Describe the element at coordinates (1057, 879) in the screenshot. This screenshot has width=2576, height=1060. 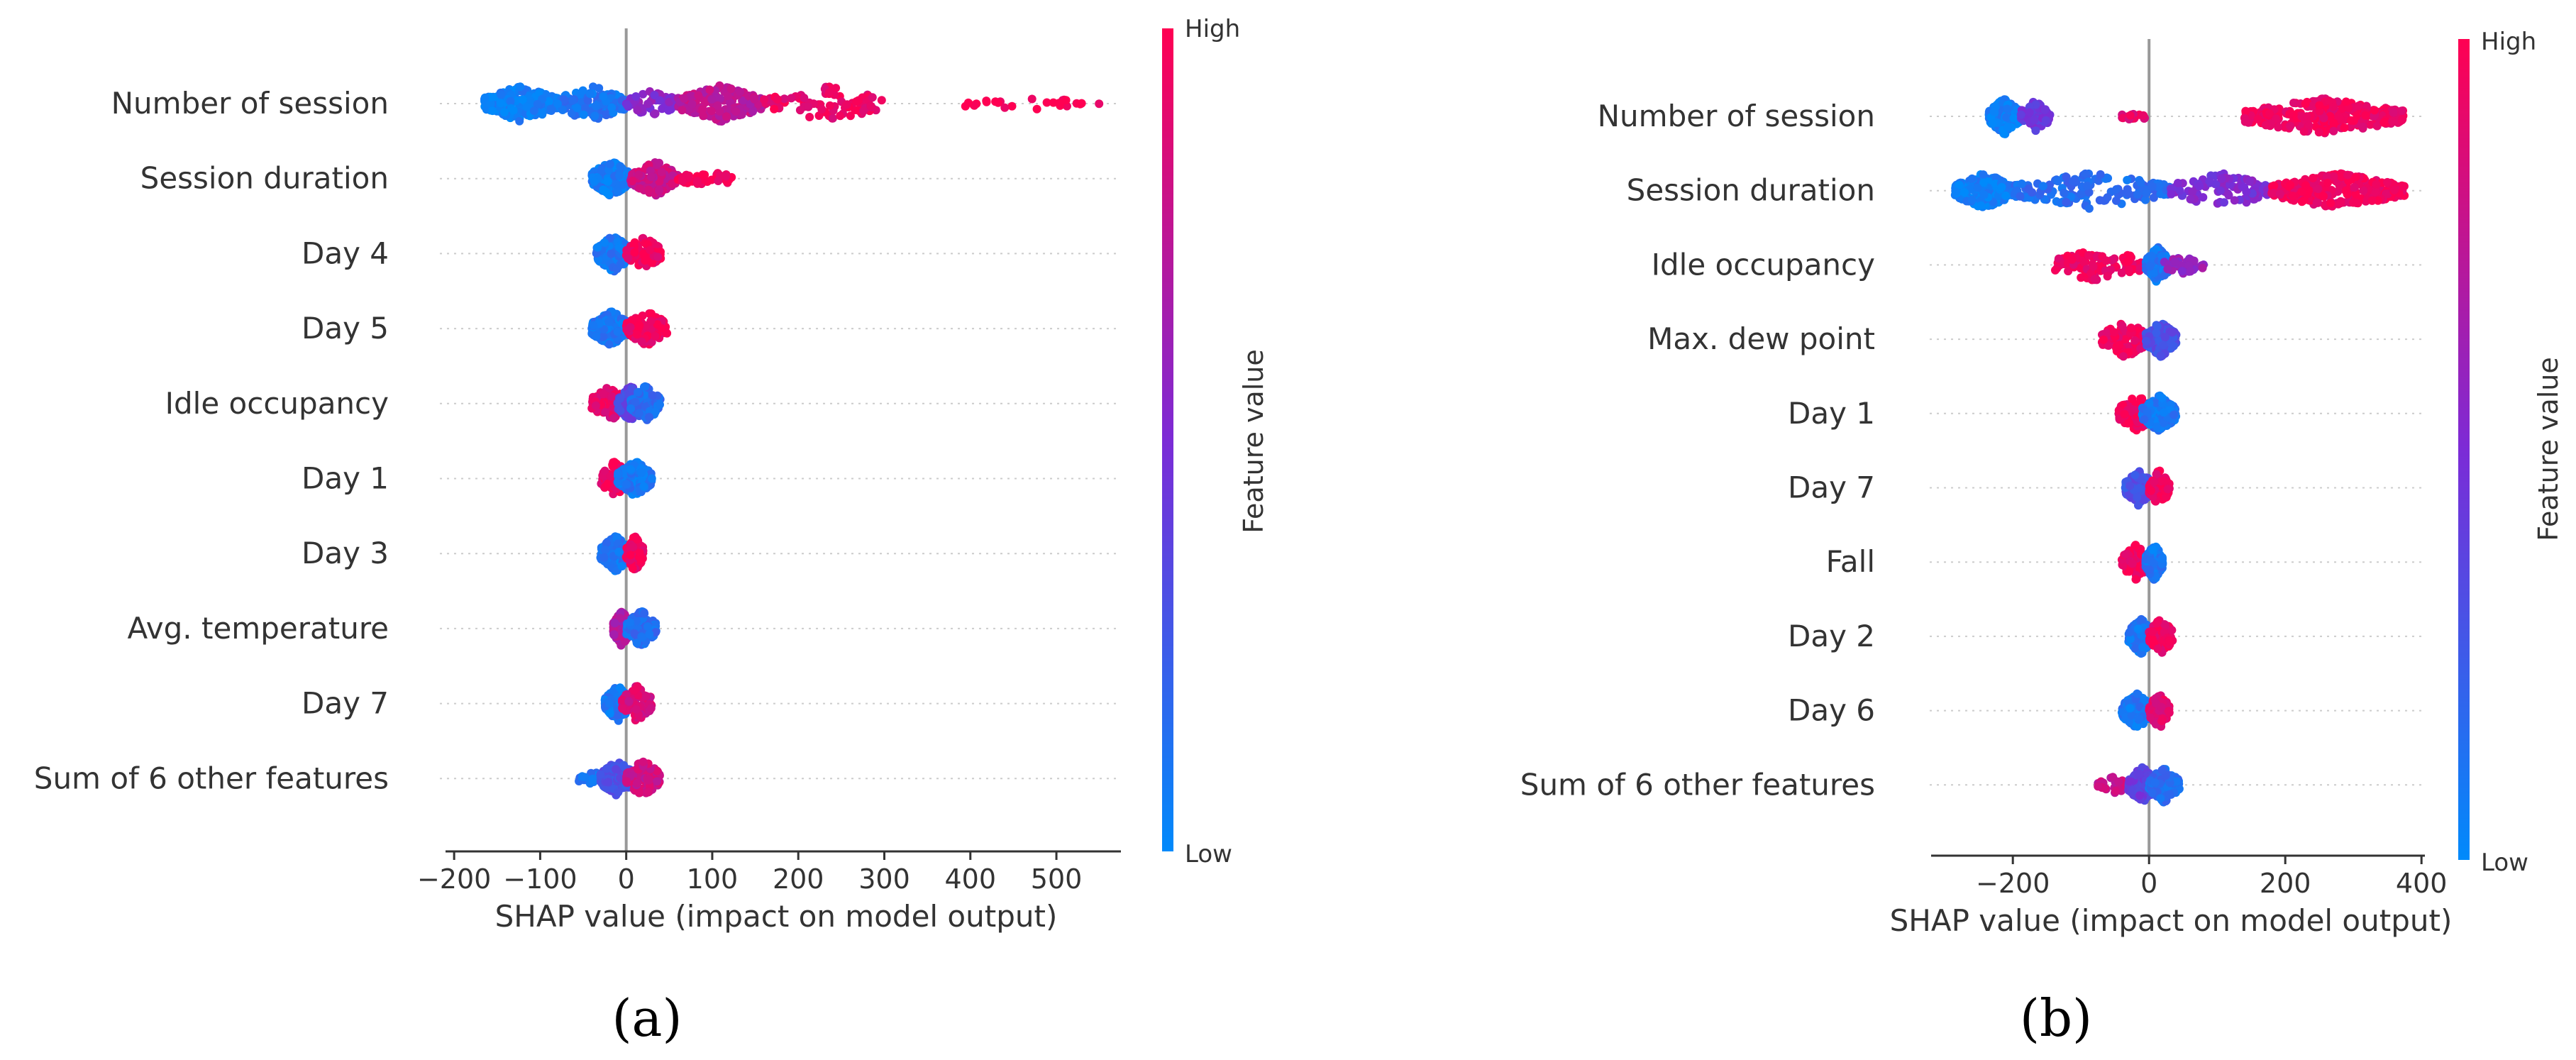
I see `x-tick-label: 500` at that location.